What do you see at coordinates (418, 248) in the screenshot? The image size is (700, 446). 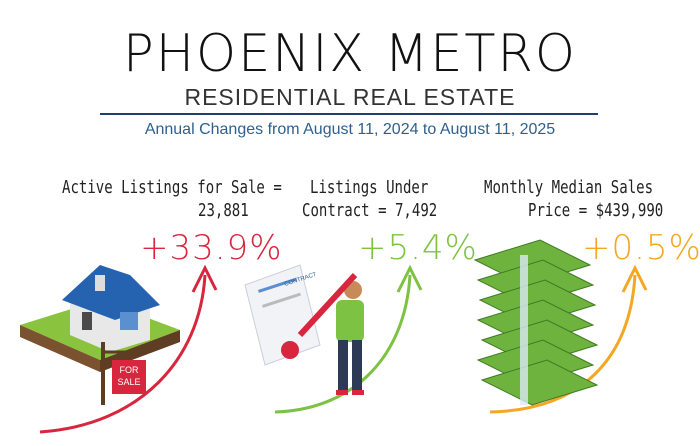 I see `under-contract-change: +5.4%` at bounding box center [418, 248].